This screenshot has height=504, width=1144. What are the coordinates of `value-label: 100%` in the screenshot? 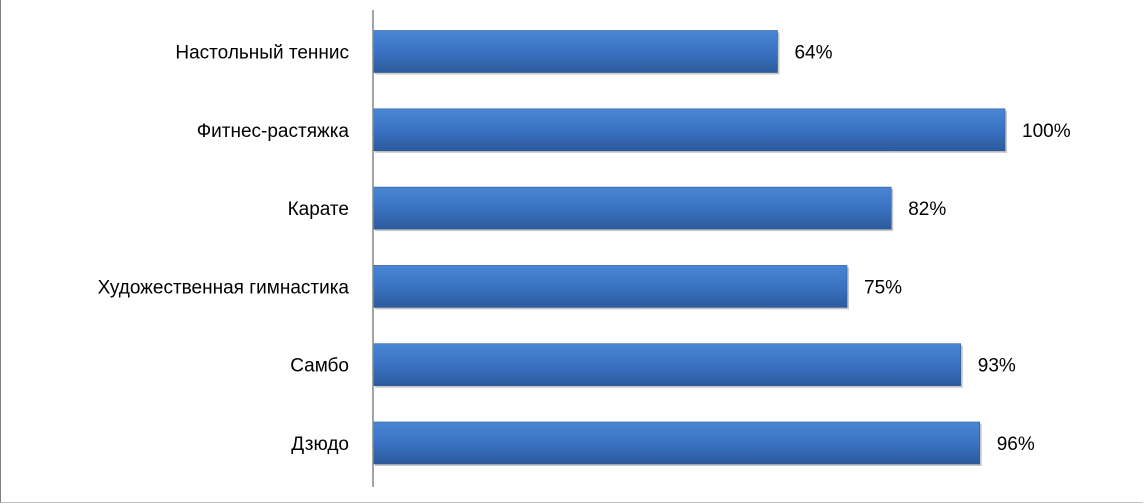 It's located at (1046, 131).